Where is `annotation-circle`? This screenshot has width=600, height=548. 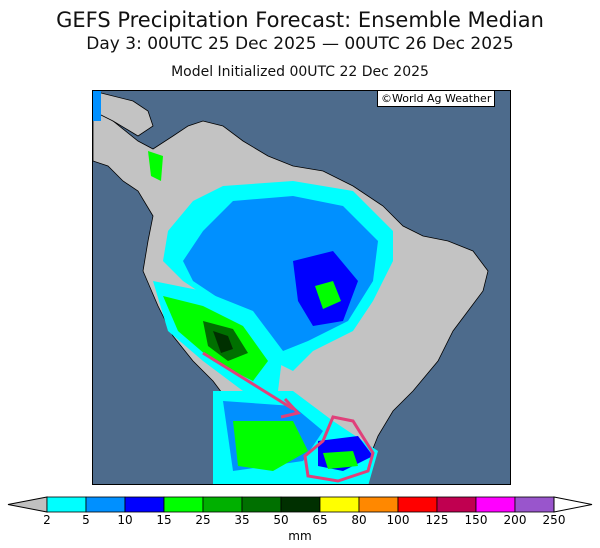
annotation-circle is located at coordinates (339, 449).